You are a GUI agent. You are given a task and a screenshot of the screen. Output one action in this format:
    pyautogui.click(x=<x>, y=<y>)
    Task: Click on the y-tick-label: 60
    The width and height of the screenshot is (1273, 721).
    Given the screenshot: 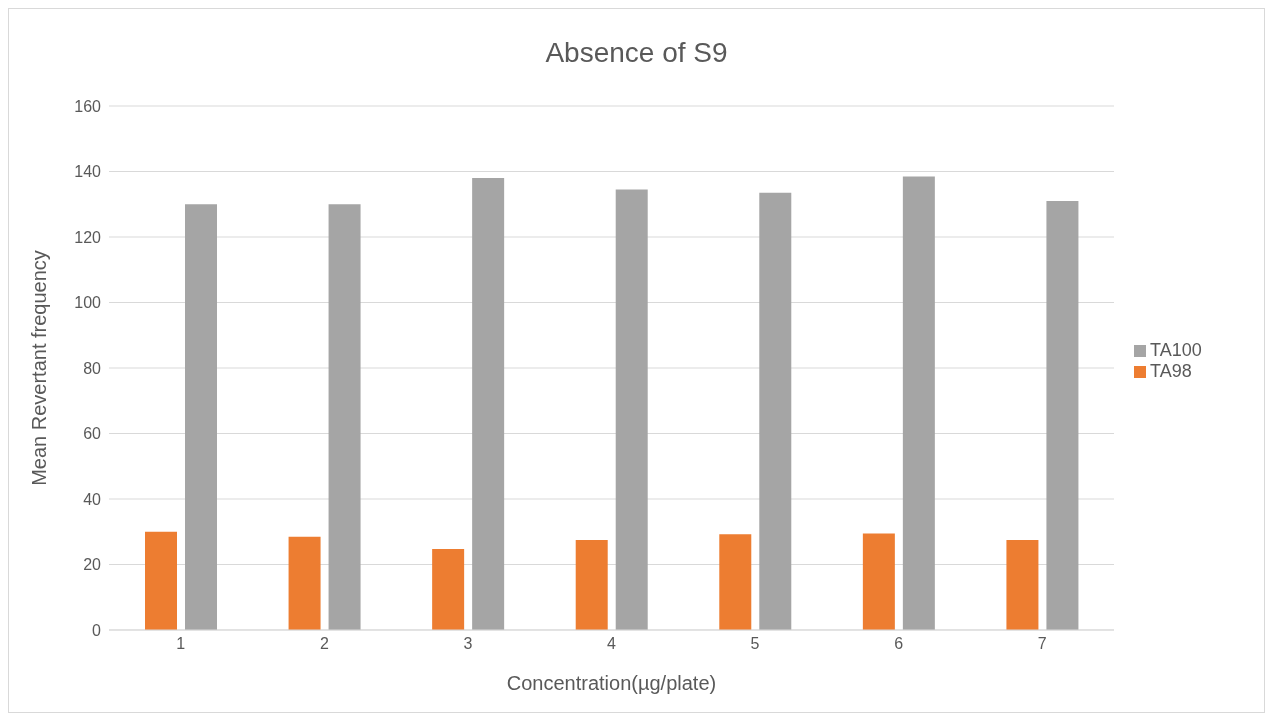 What is the action you would take?
    pyautogui.click(x=92, y=434)
    